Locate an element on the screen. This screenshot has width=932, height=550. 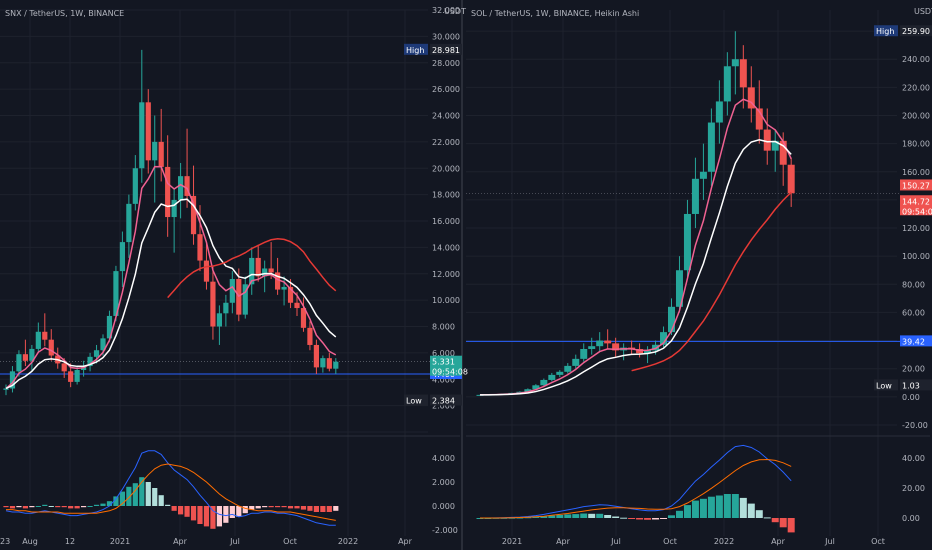
snx-macd-tick: -2.000 is located at coordinates (445, 530).